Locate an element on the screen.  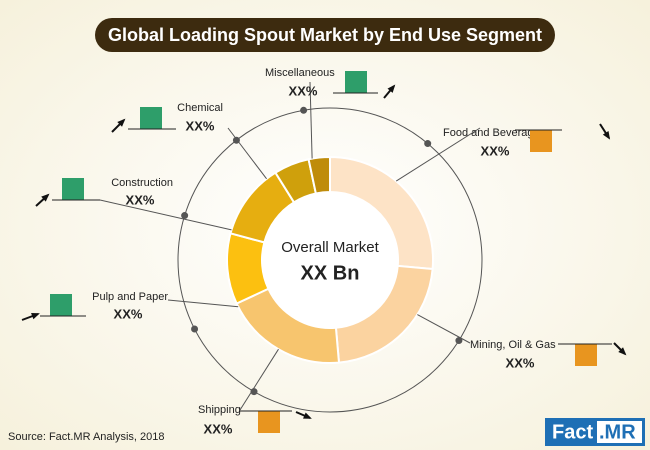
source: Source: Fact.MR Analysis, 2018 is located at coordinates (86, 437).